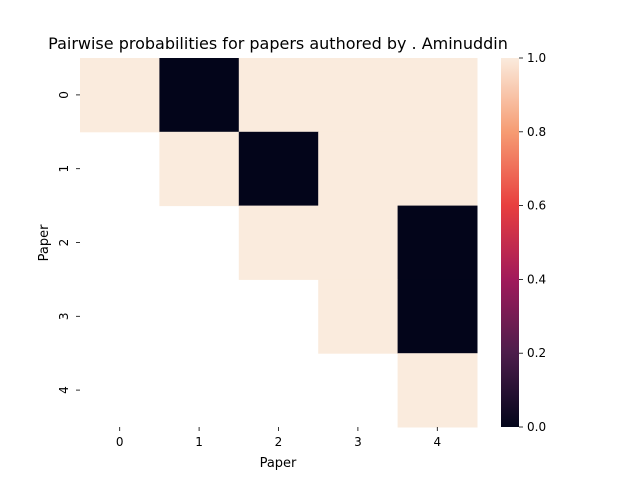 Image resolution: width=640 pixels, height=480 pixels. I want to click on colorbar-tick-label: 0.4, so click(536, 279).